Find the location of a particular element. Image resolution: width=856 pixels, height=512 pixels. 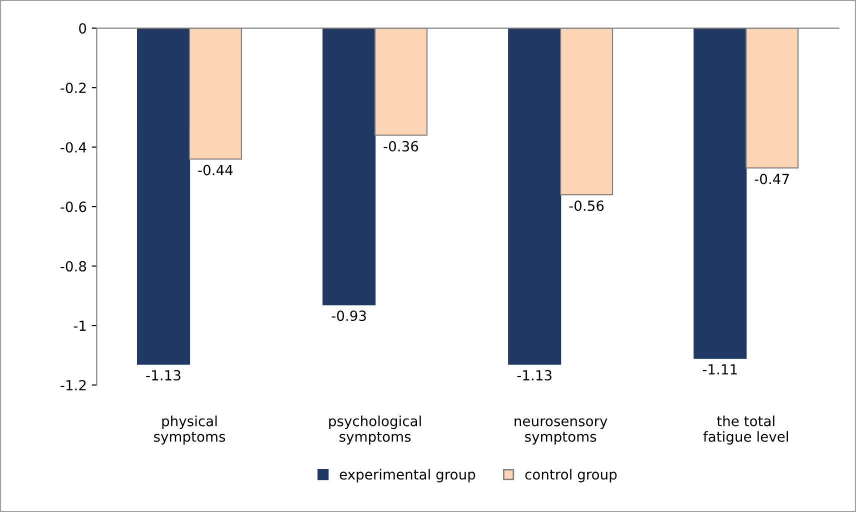

y-tick-label: -0.6 is located at coordinates (73, 207).